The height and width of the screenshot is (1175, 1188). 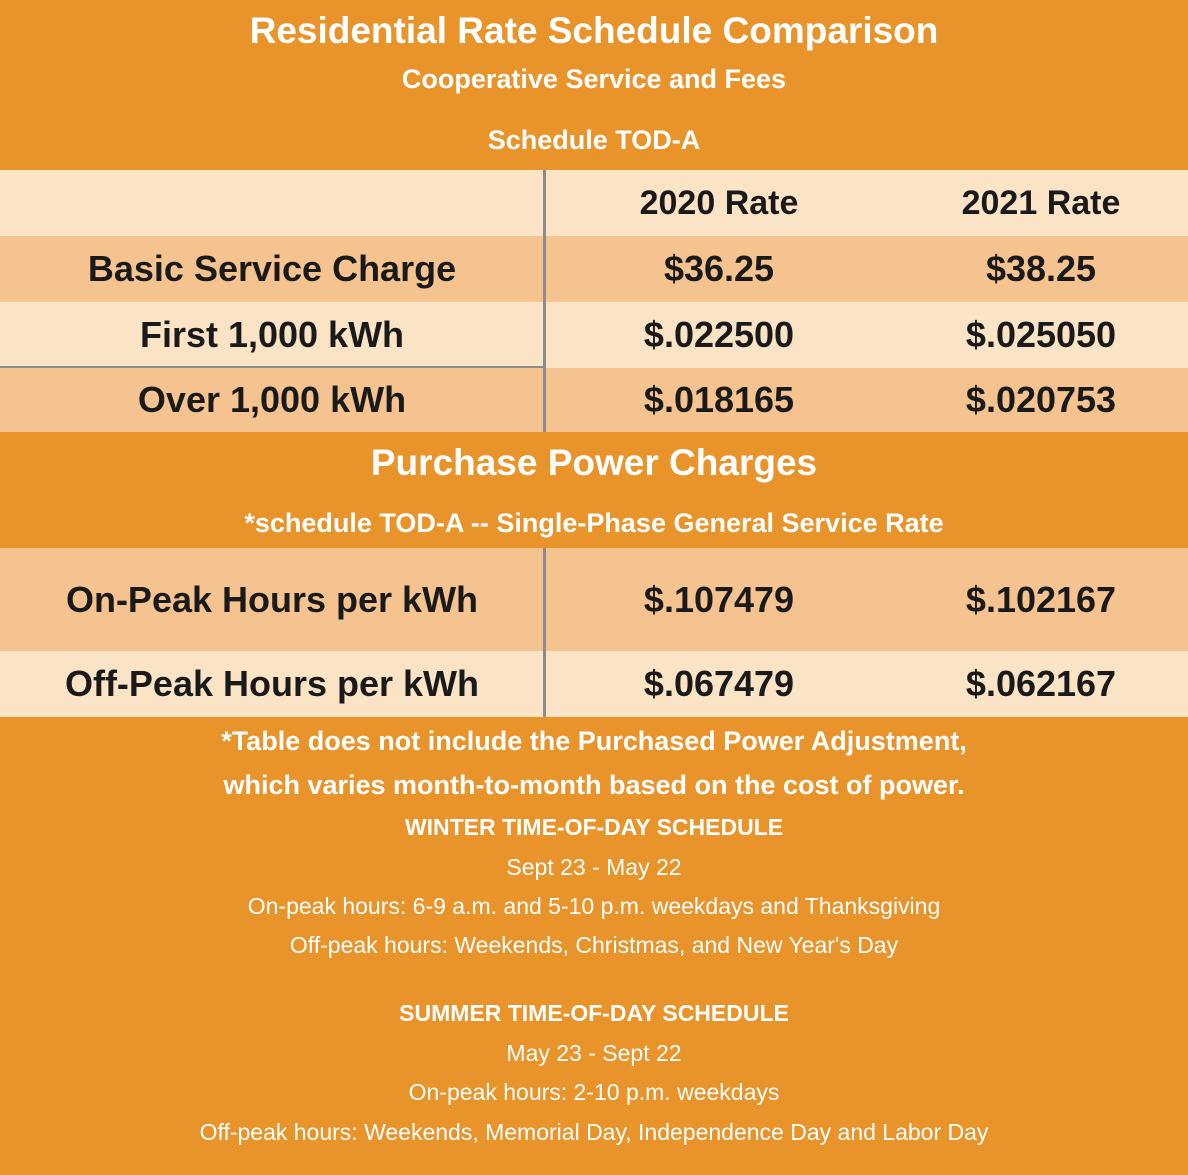 What do you see at coordinates (594, 335) in the screenshot?
I see `table-row: First 1,000 kWh $.022500 $.025050` at bounding box center [594, 335].